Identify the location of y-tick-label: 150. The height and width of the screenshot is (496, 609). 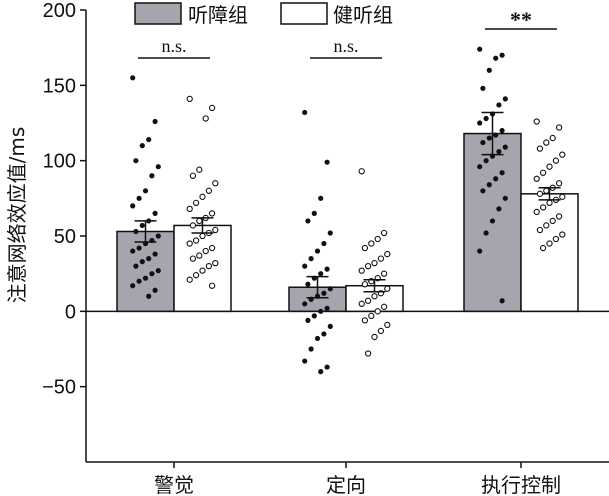
(59, 86).